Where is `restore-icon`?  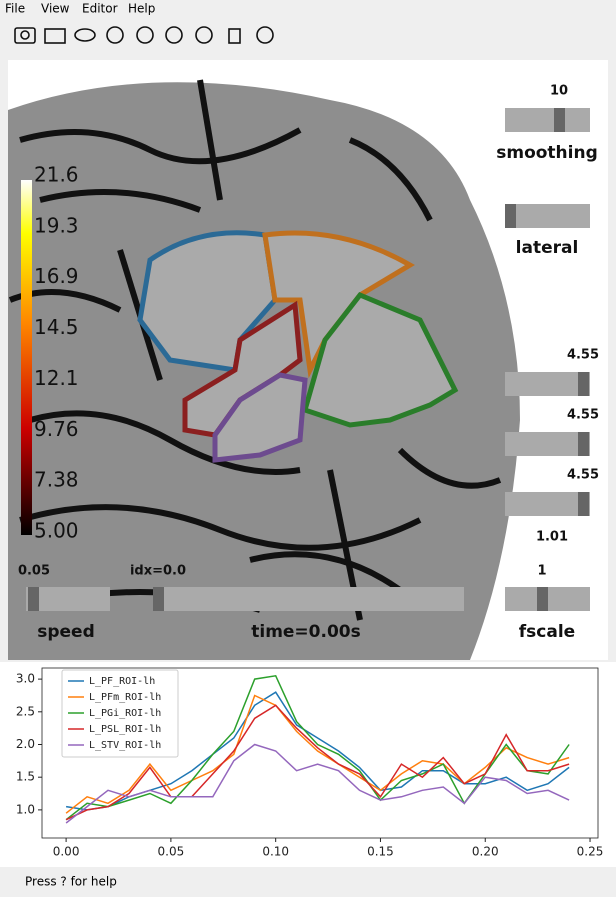
restore-icon is located at coordinates (145, 35).